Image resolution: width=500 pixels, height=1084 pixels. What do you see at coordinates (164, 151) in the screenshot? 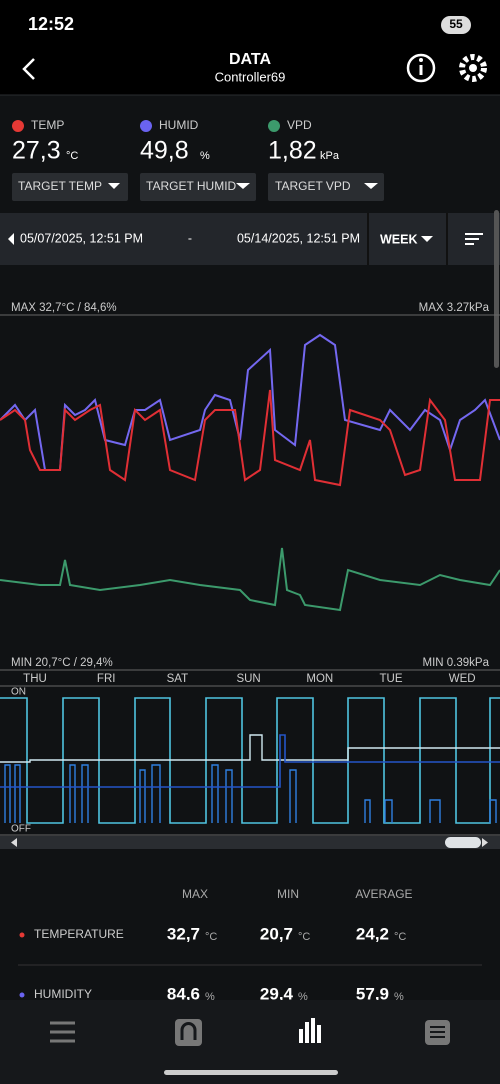
I see `reading-value: 49,8` at bounding box center [164, 151].